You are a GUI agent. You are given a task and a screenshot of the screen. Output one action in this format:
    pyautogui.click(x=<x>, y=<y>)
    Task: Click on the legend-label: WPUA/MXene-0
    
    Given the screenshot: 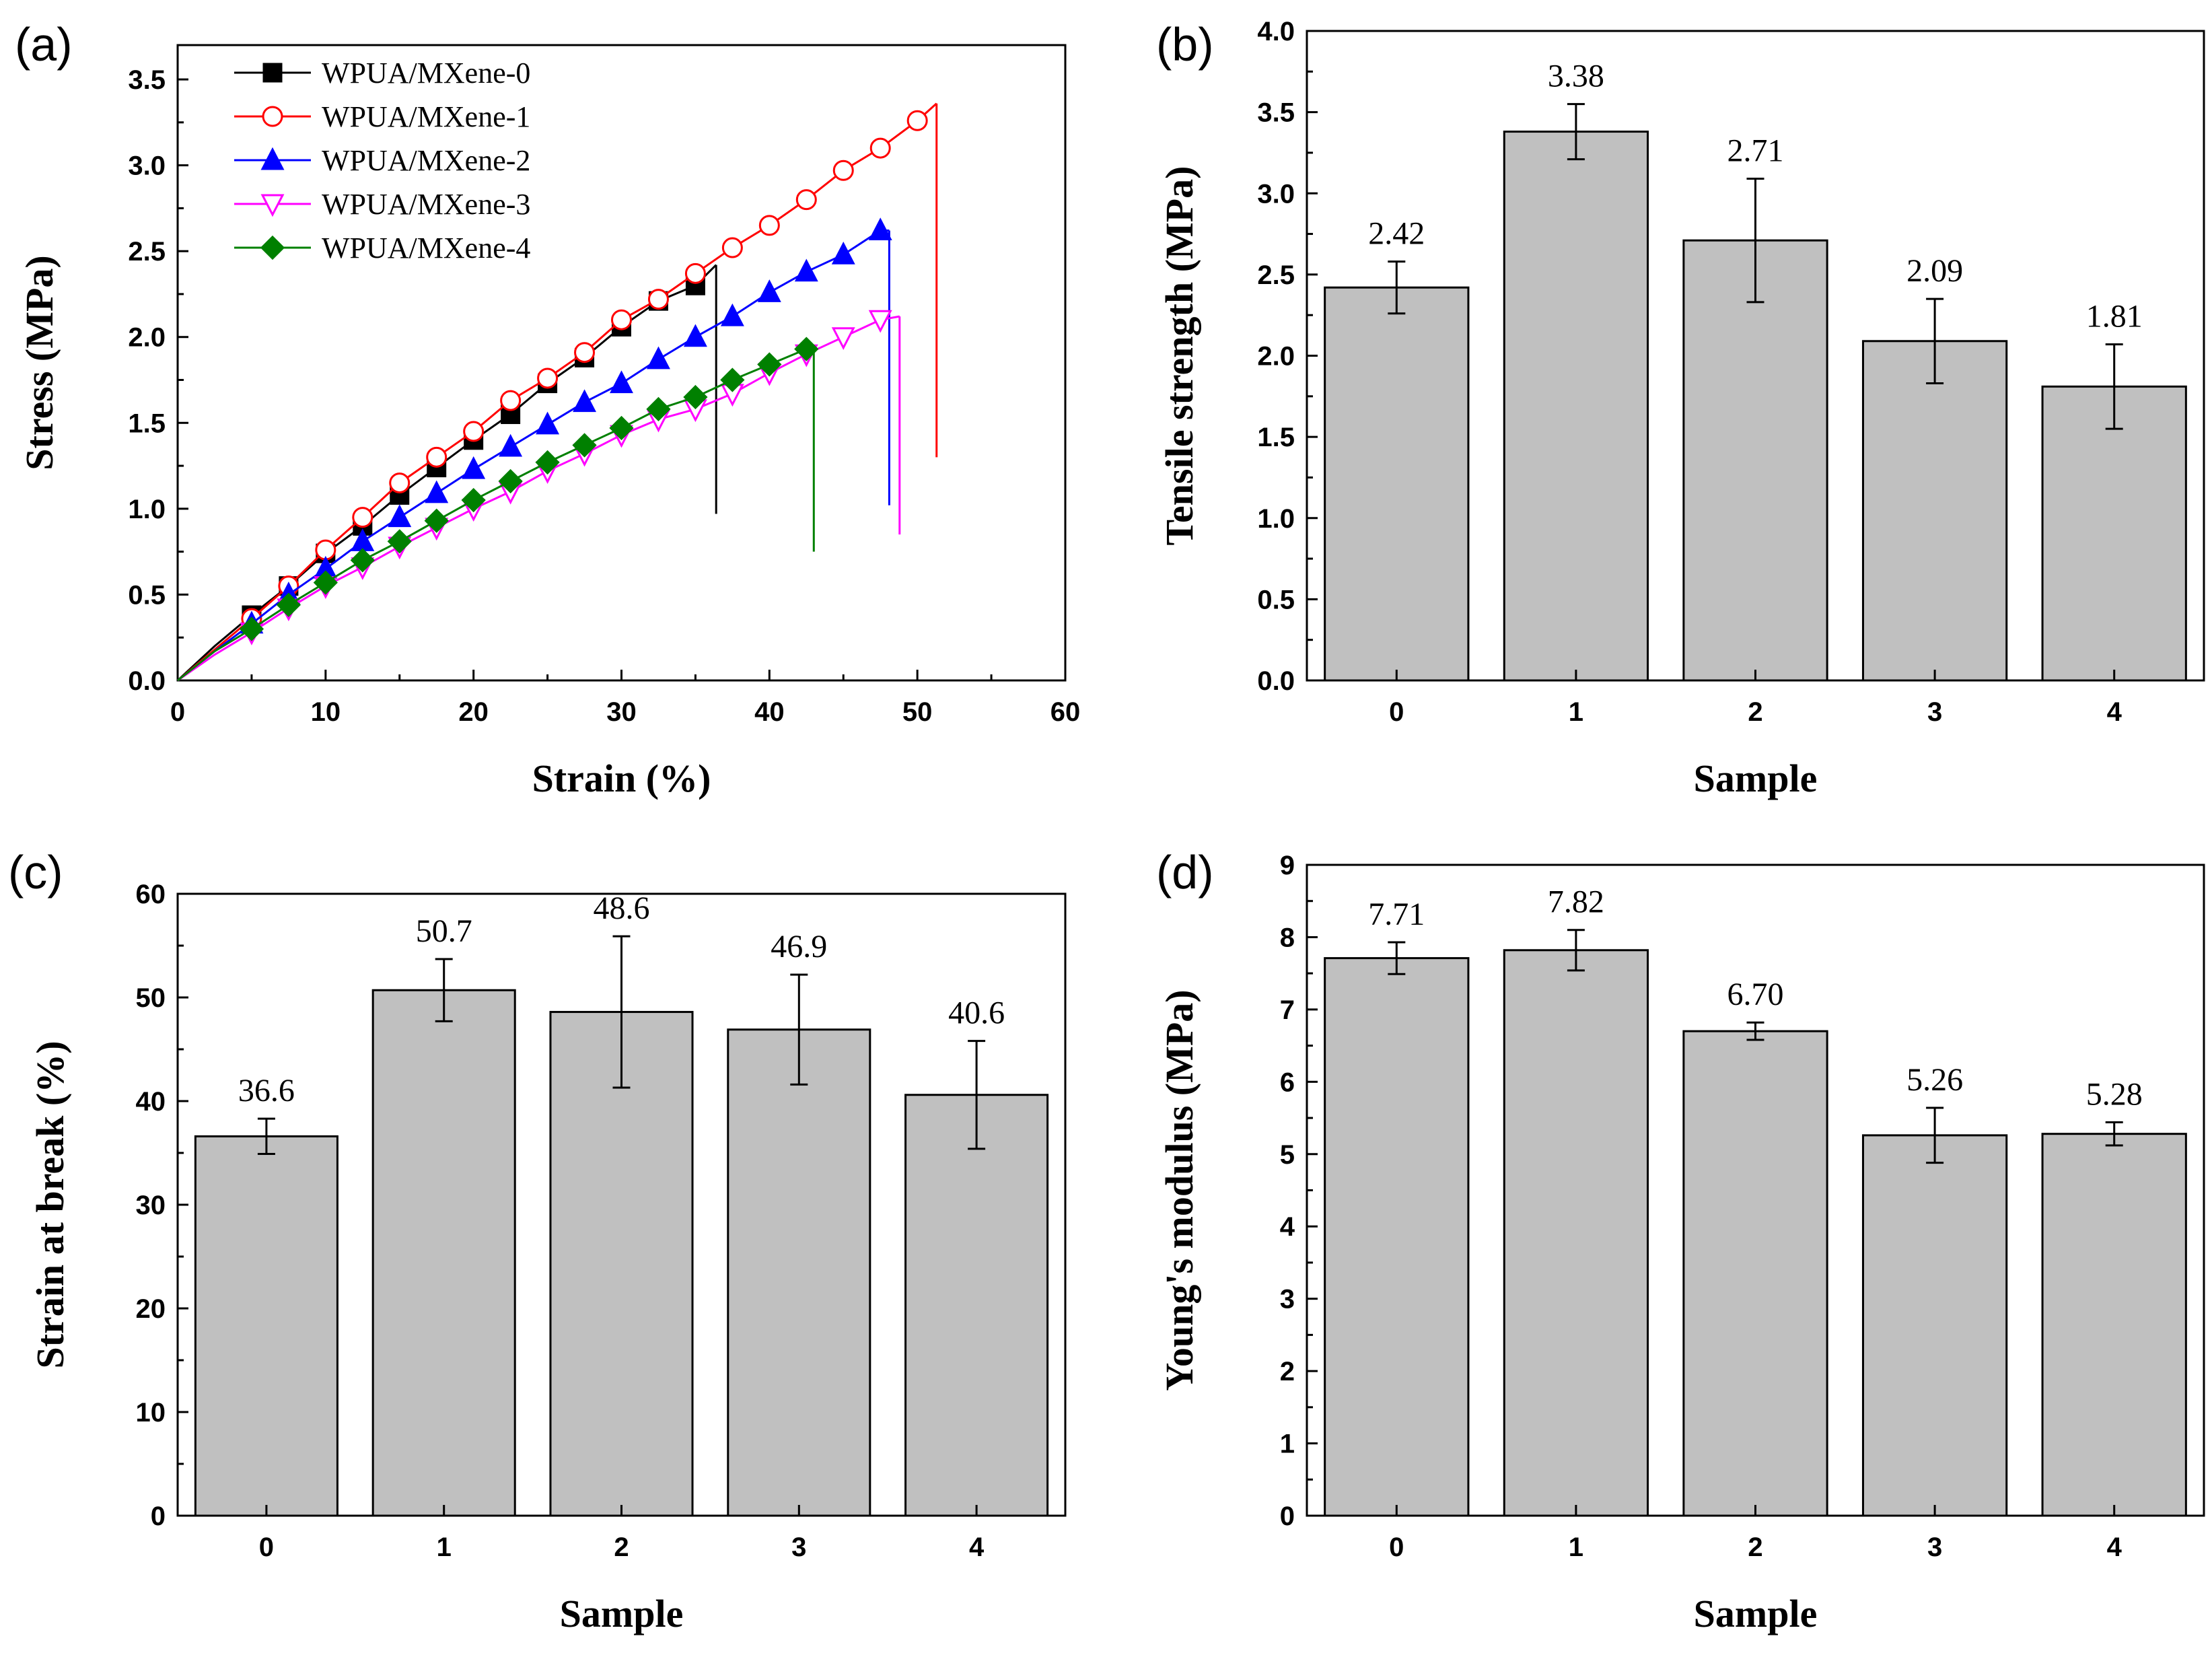 What is the action you would take?
    pyautogui.click(x=426, y=73)
    